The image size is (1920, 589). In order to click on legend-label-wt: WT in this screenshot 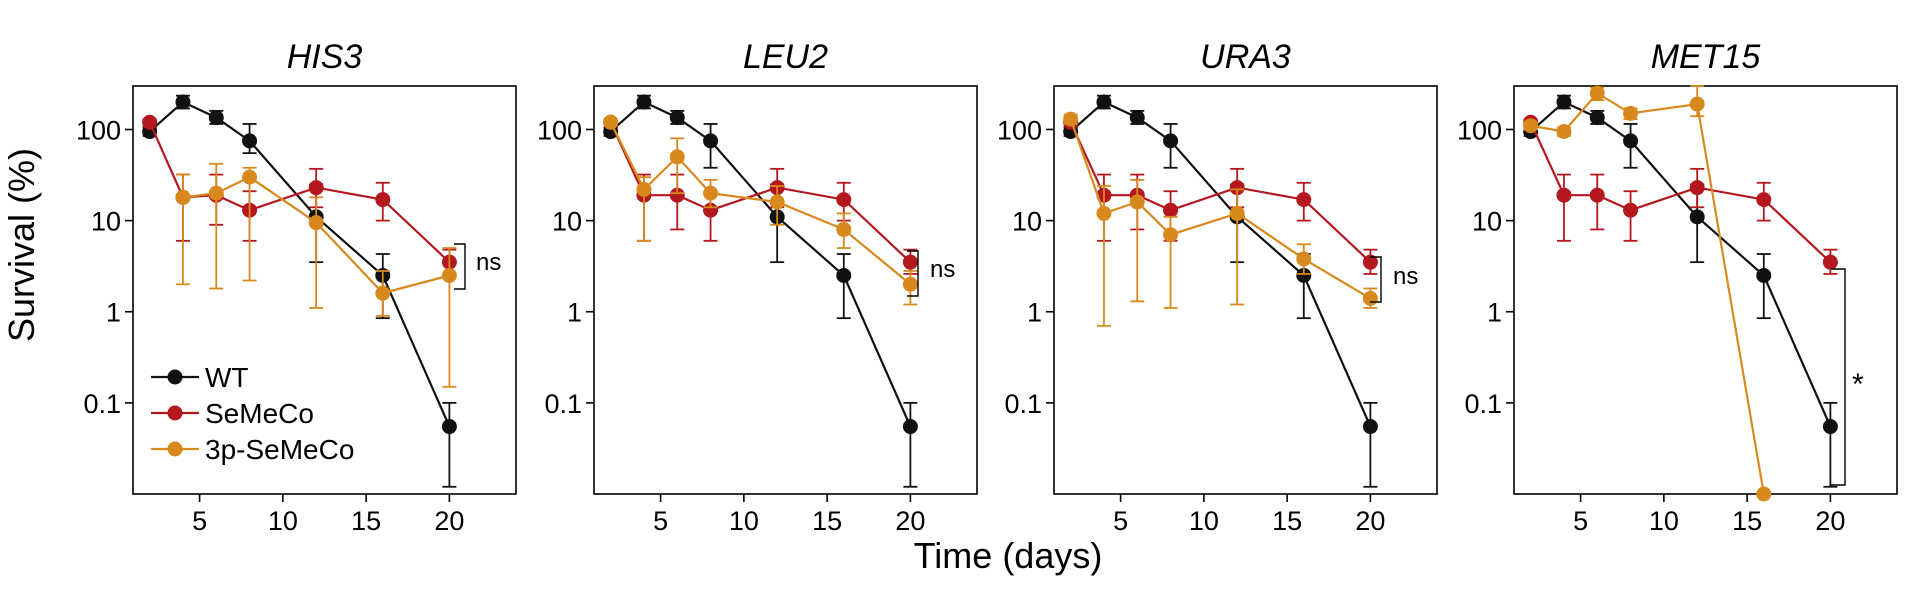, I will do `click(227, 377)`.